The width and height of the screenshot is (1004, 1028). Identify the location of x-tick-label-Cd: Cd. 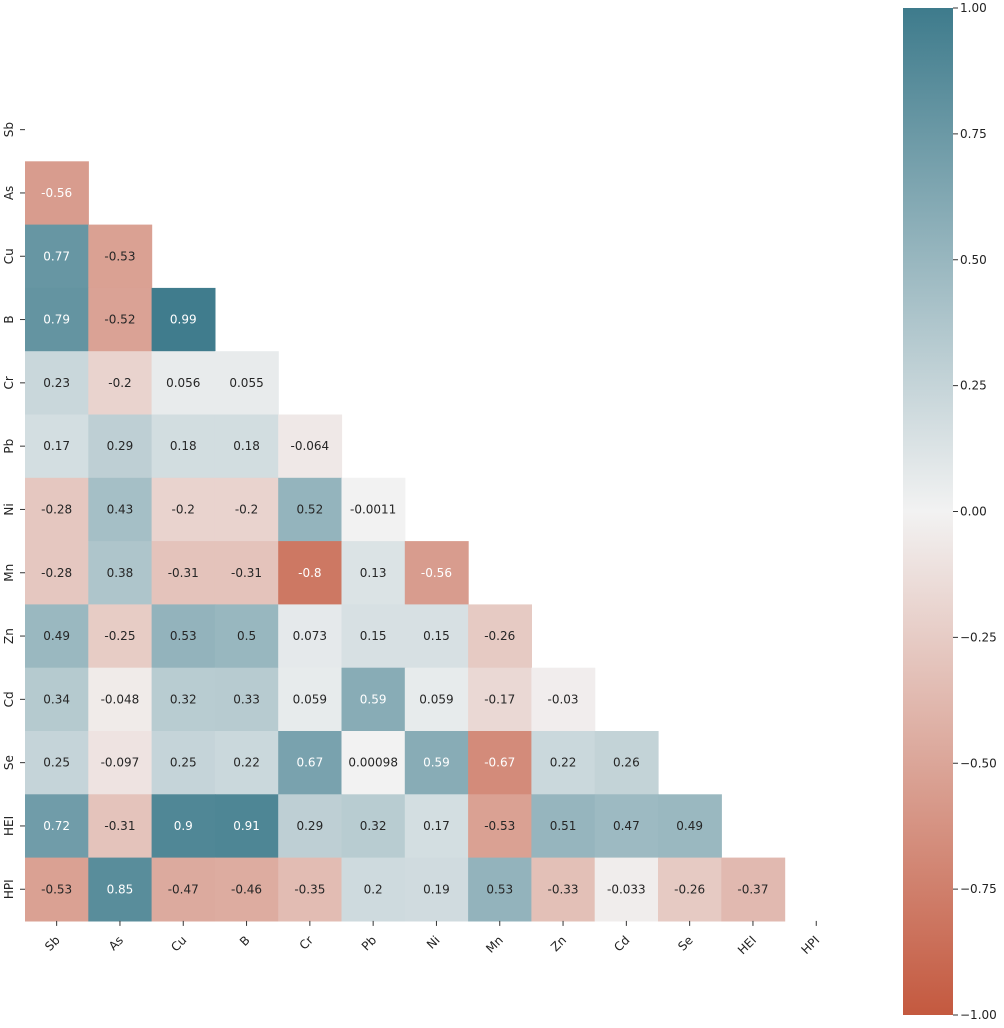
(621, 943).